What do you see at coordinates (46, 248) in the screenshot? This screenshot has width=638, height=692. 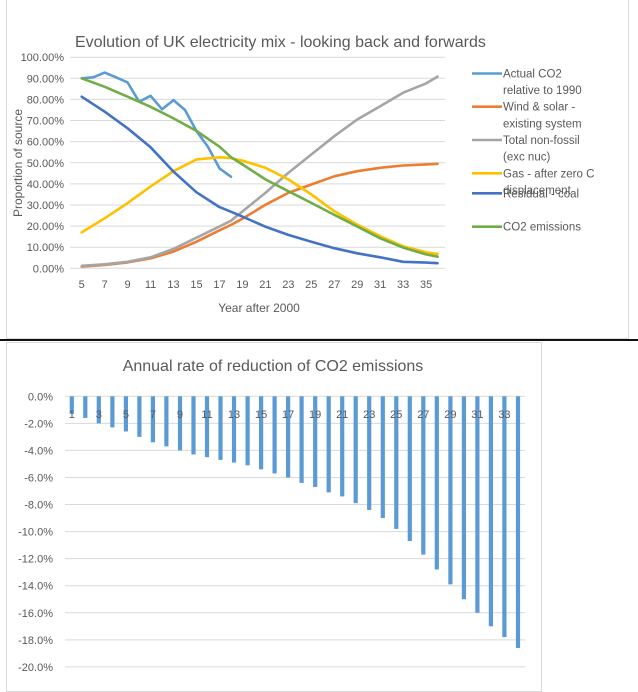 I see `y-tick-label: 10.00%` at bounding box center [46, 248].